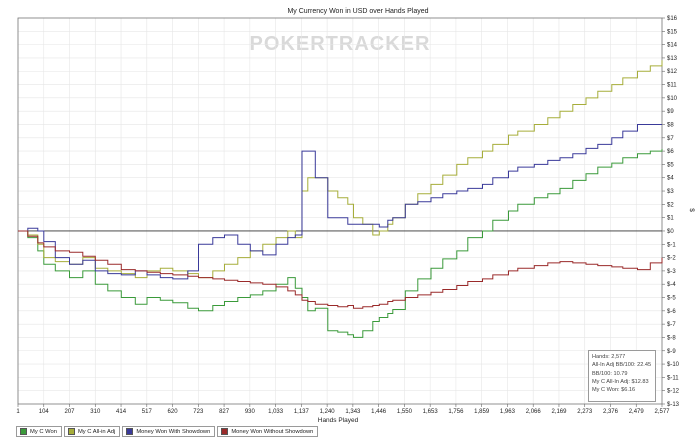  Describe the element at coordinates (671, 299) in the screenshot. I see `y-tick-label: $-5` at that location.